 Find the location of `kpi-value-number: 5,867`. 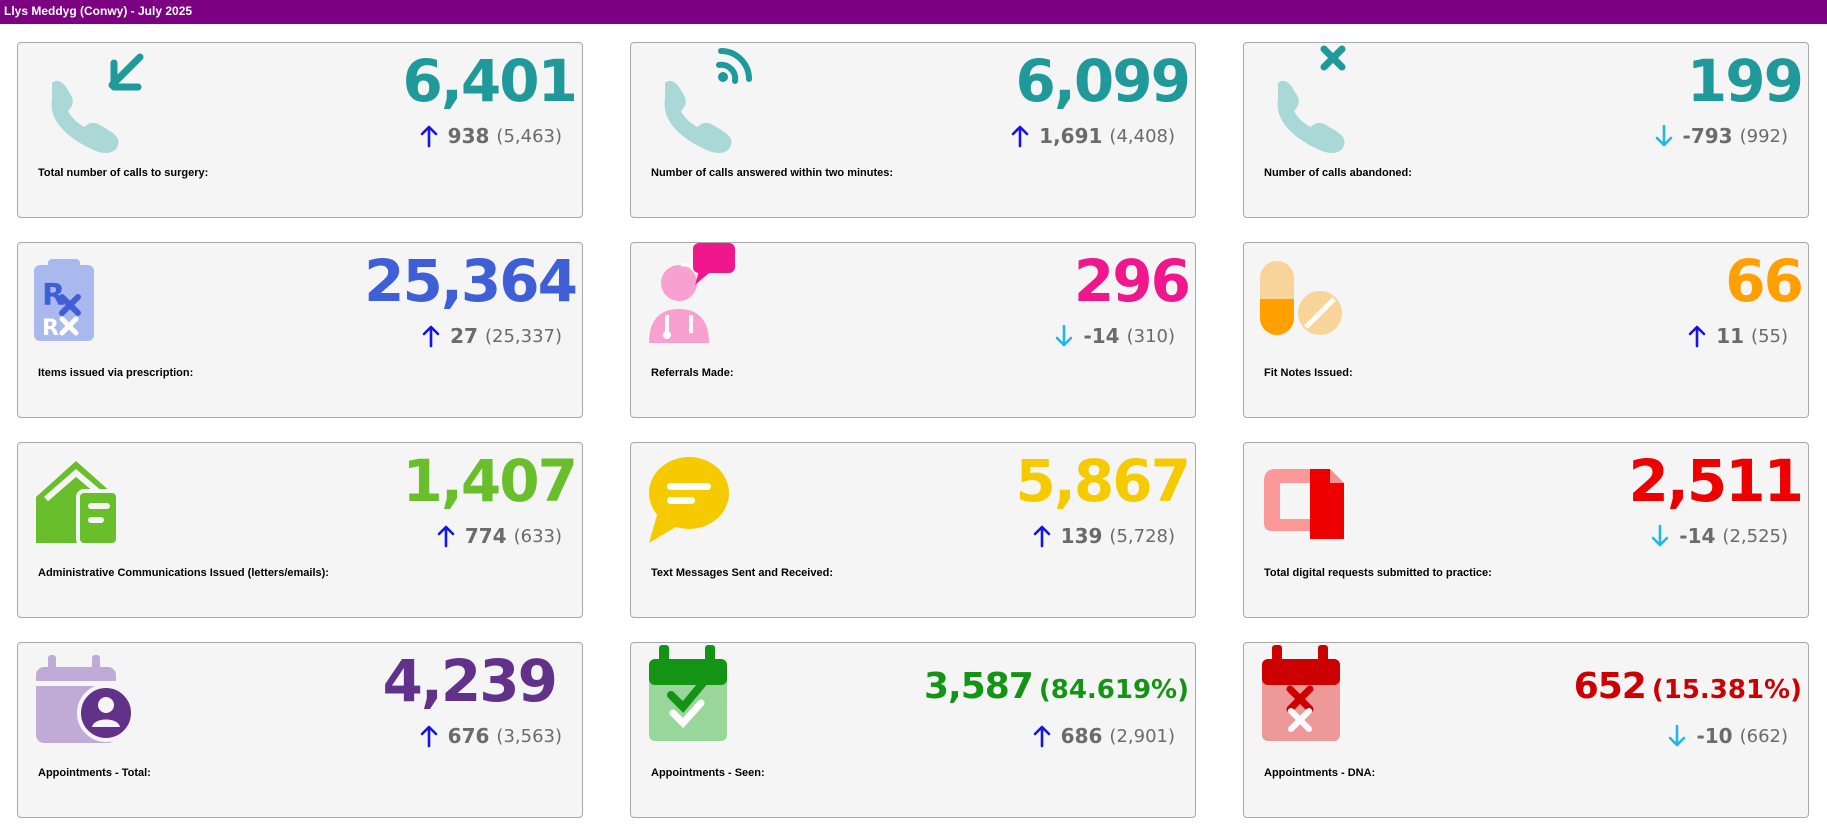

kpi-value-number: 5,867 is located at coordinates (1103, 481).